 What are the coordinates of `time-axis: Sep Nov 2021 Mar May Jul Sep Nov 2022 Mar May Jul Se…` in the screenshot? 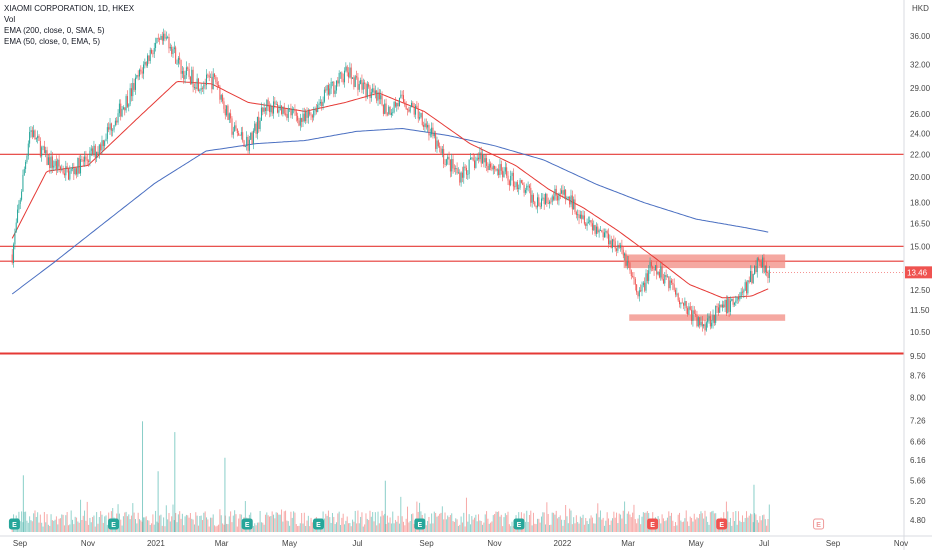 It's located at (460, 543).